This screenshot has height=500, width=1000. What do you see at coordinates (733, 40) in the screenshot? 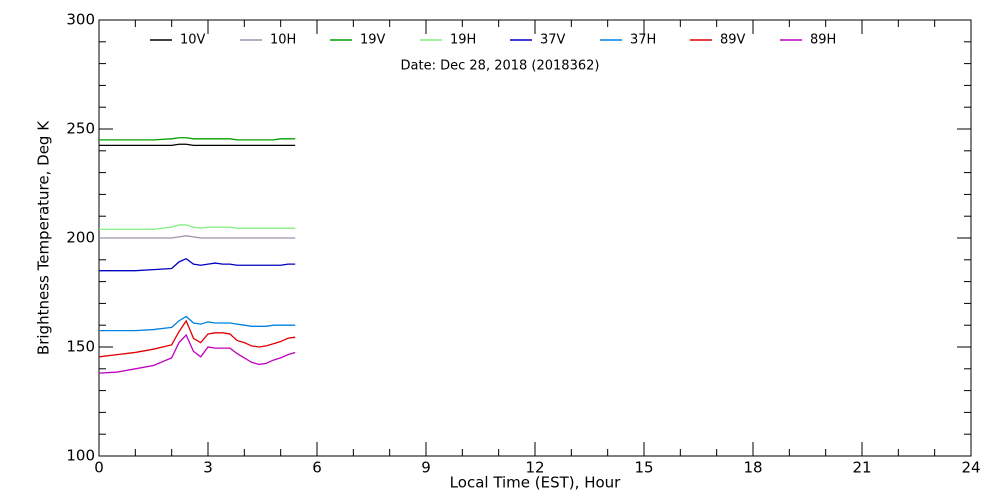
I see `legend-label: 89V` at bounding box center [733, 40].